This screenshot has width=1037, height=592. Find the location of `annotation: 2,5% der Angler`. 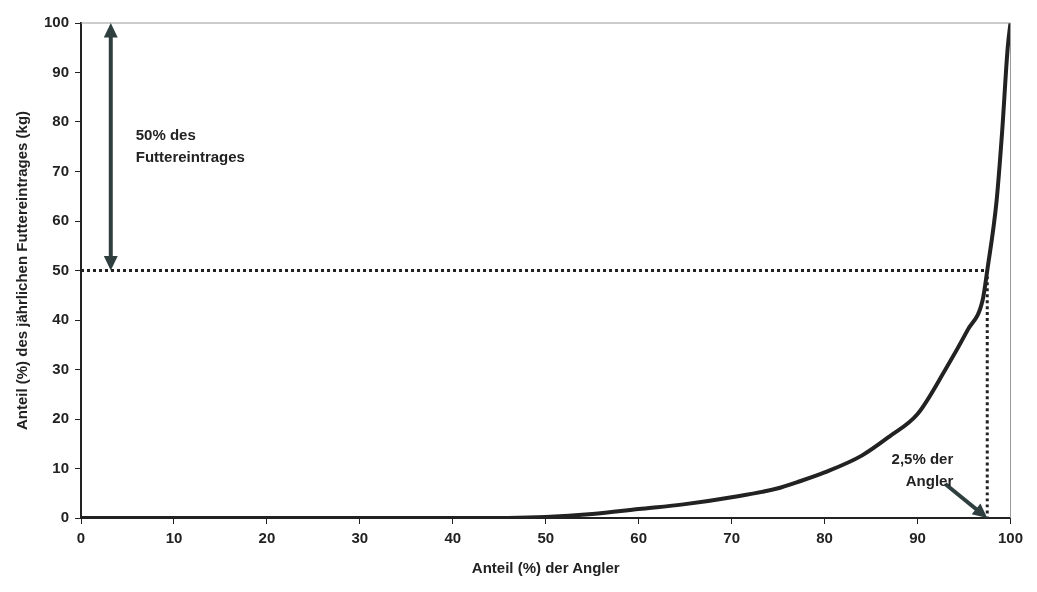

annotation: 2,5% der Angler is located at coordinates (922, 470).